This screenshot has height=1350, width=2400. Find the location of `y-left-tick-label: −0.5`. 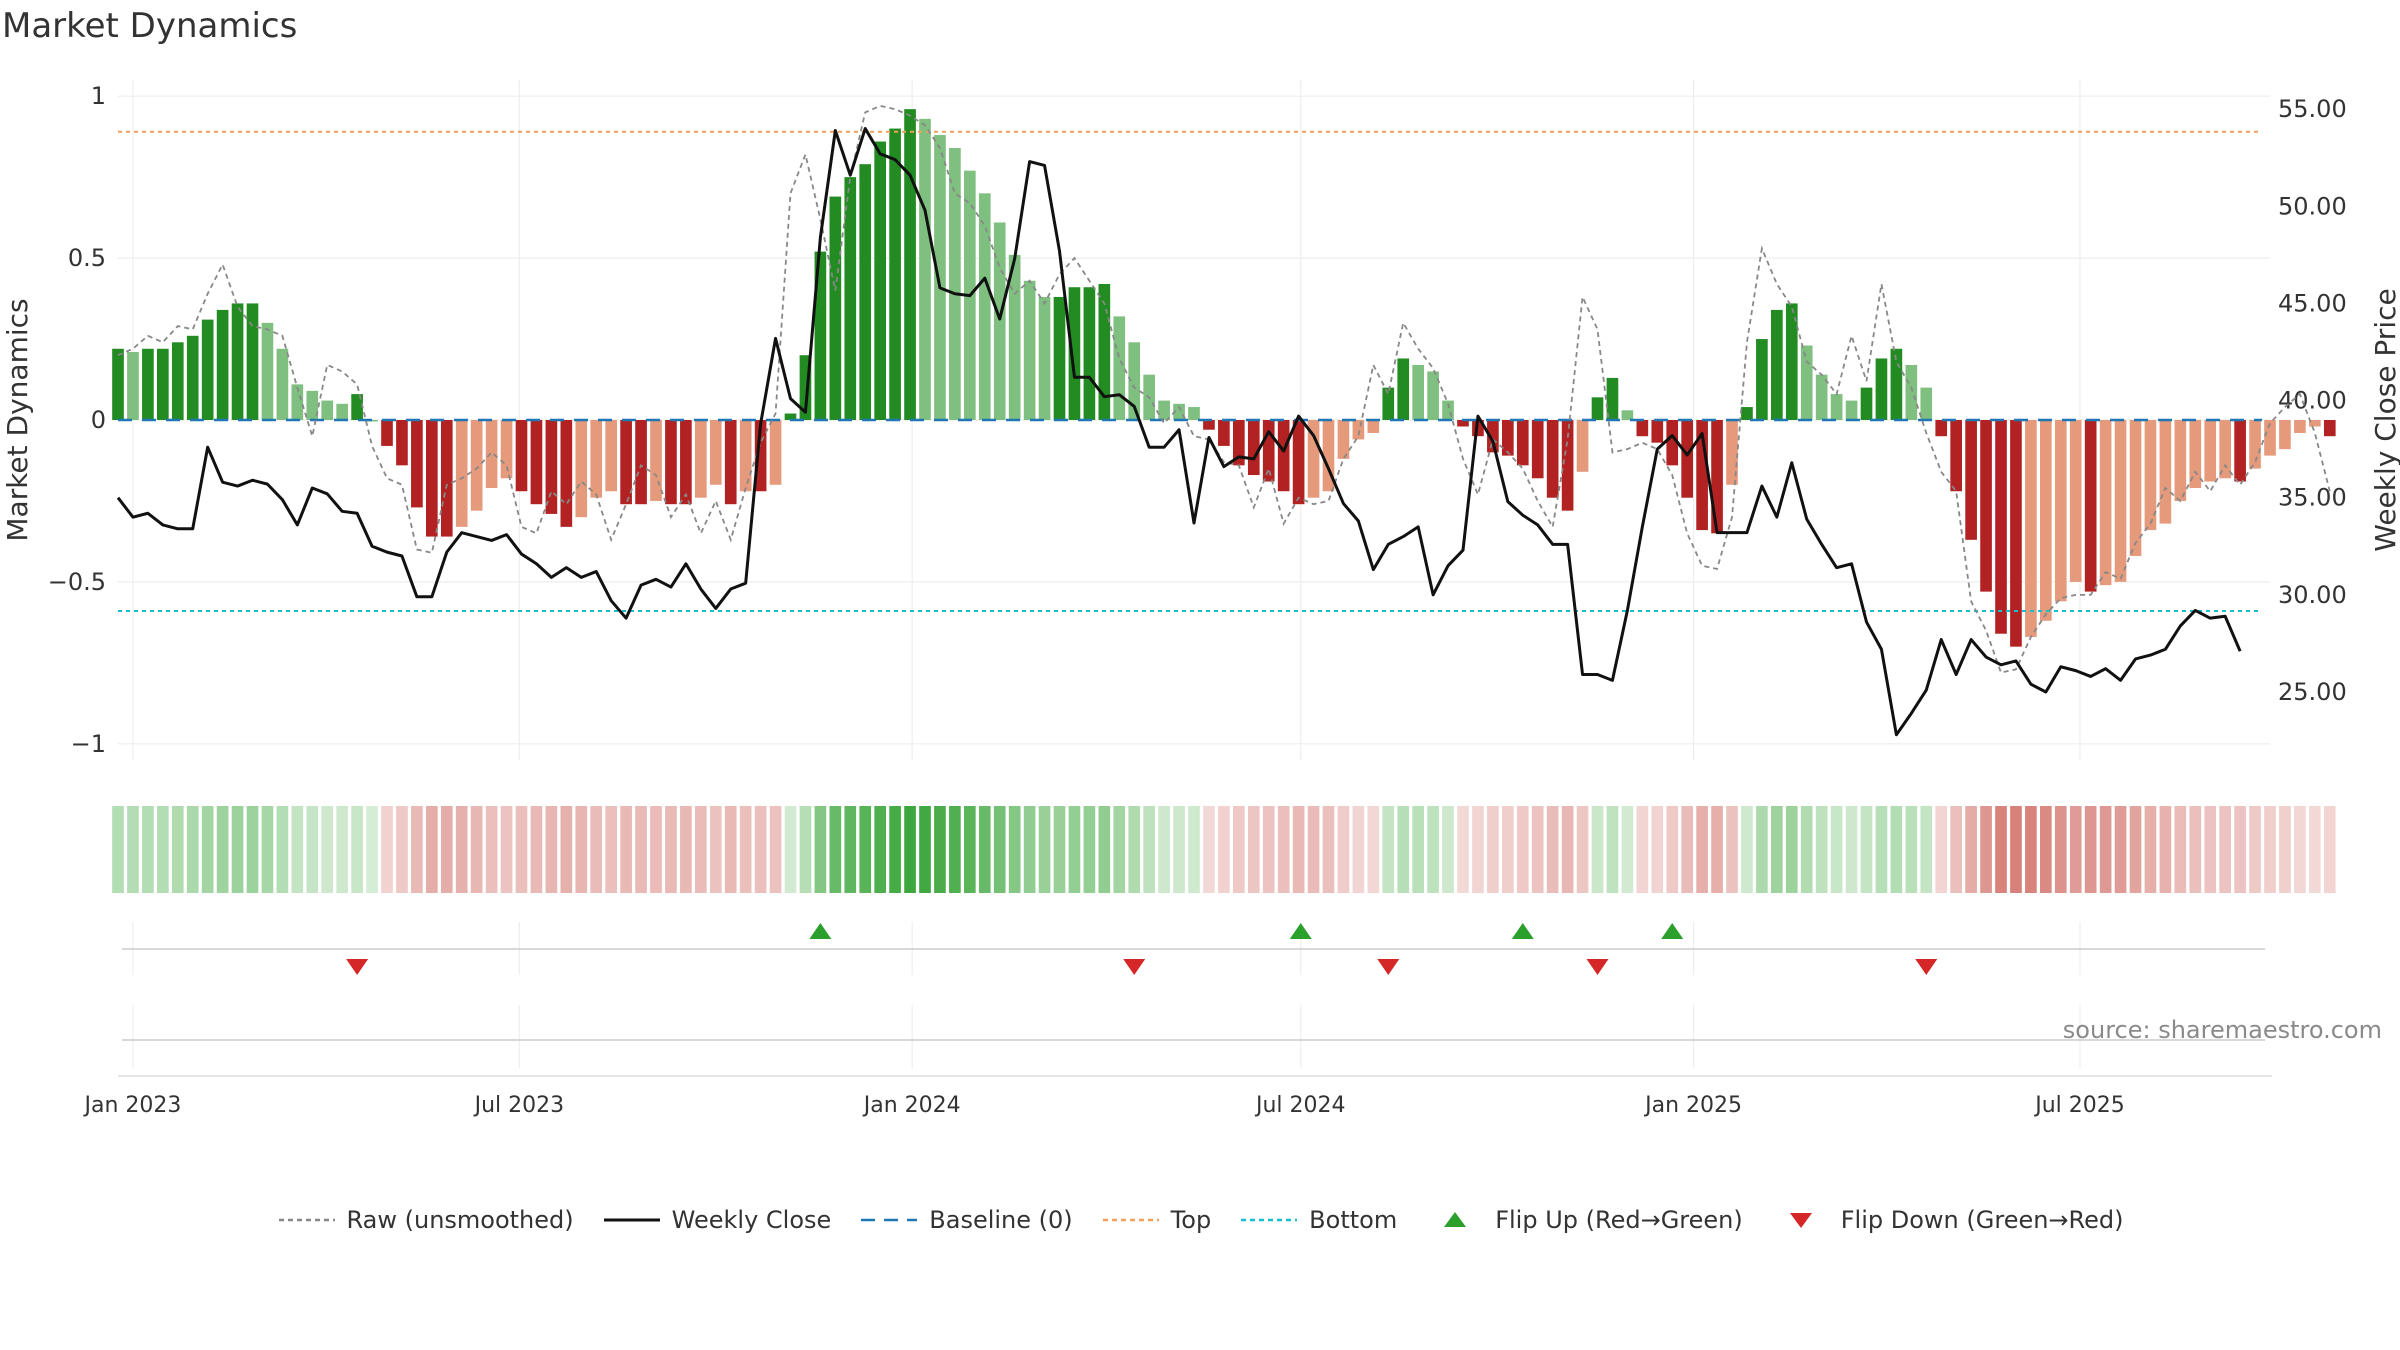

y-left-tick-label: −0.5 is located at coordinates (77, 582).